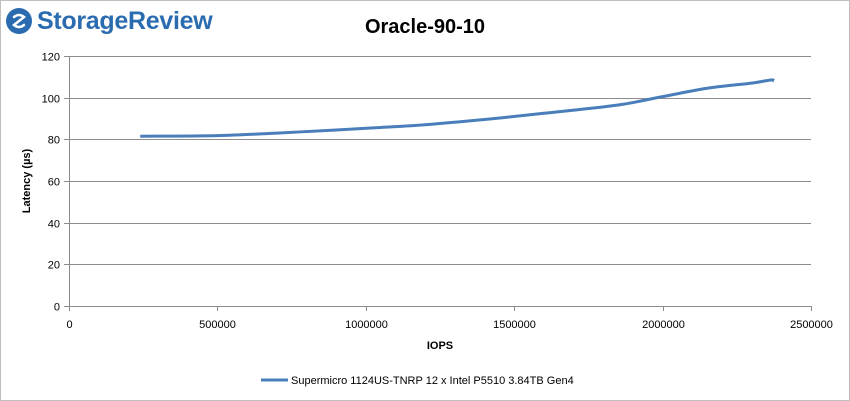 The height and width of the screenshot is (401, 850). Describe the element at coordinates (54, 183) in the screenshot. I see `y-tick-label: 60` at that location.